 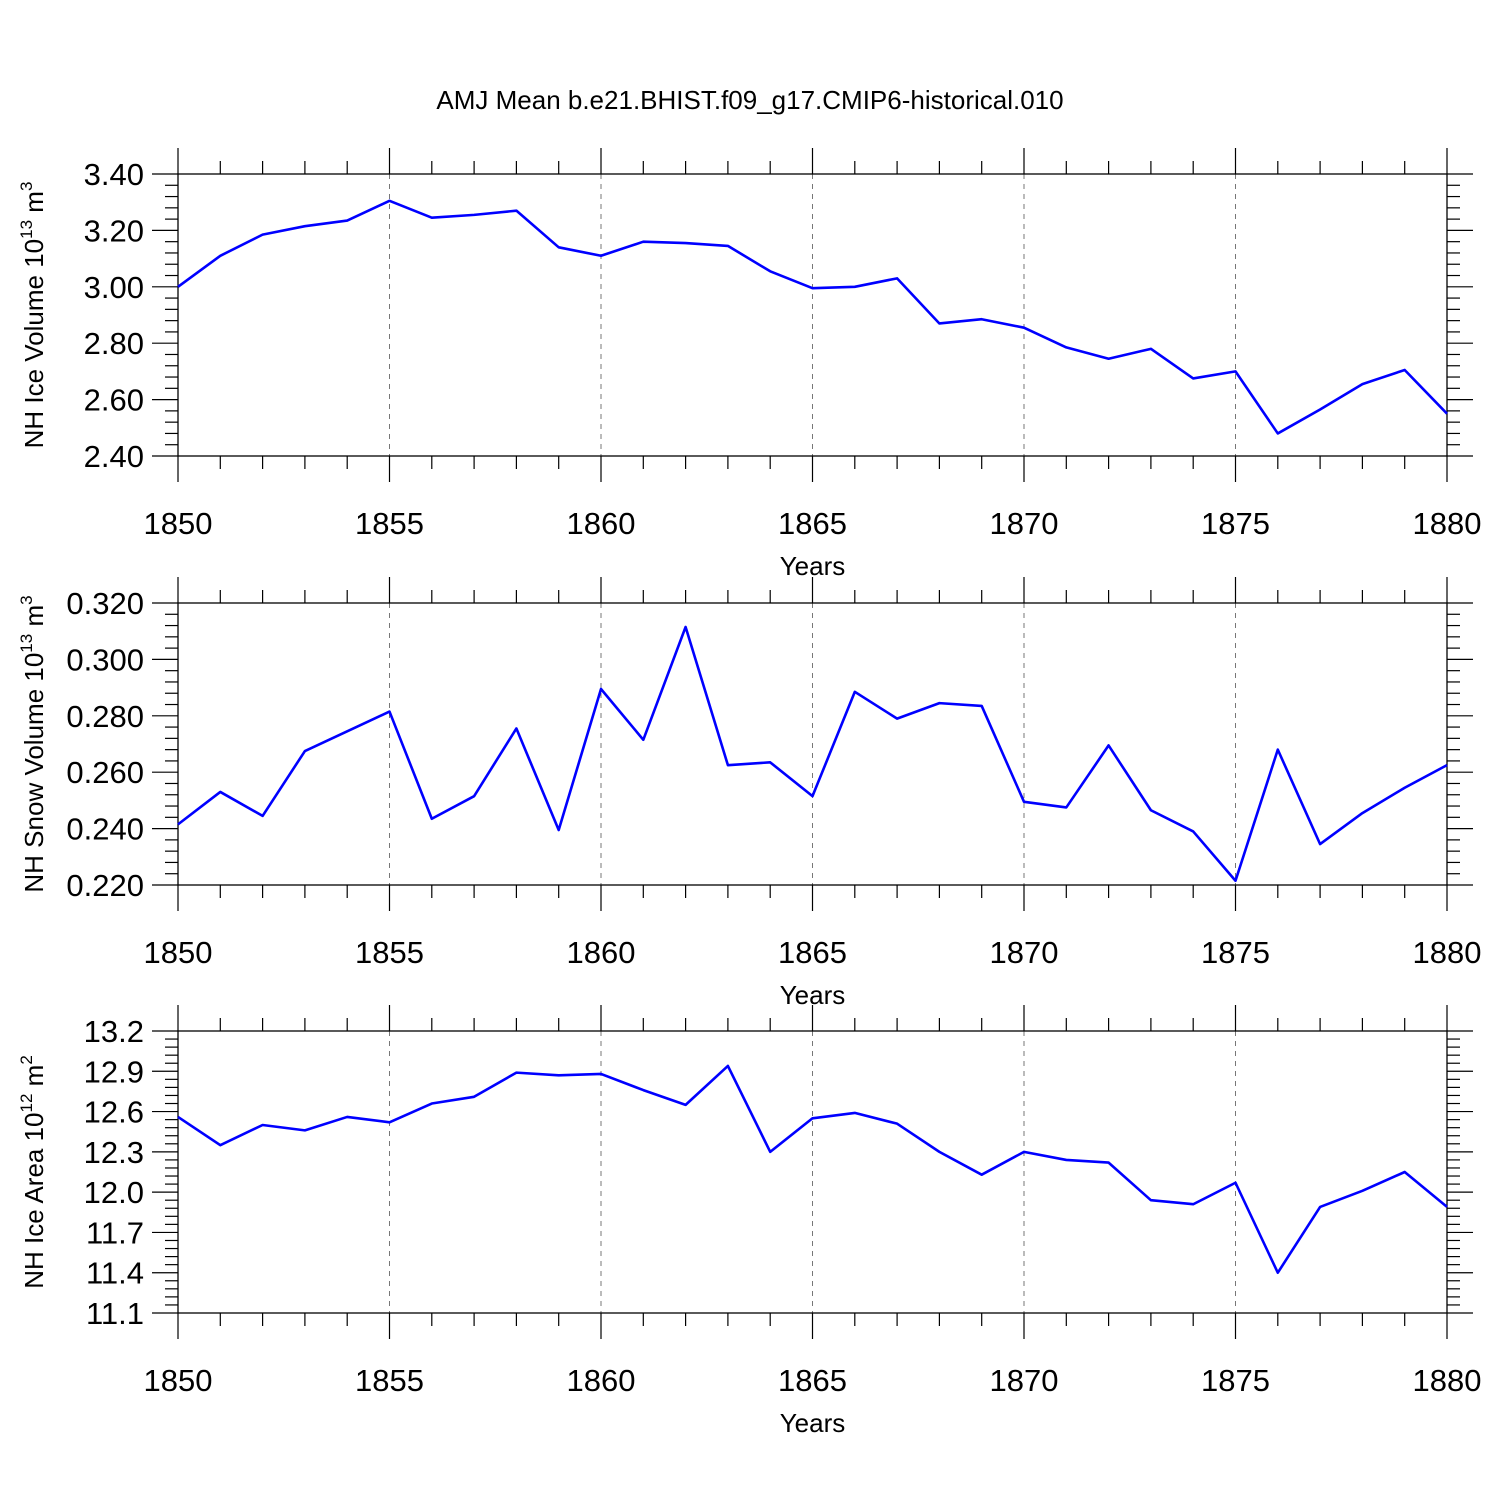 What do you see at coordinates (114, 230) in the screenshot?
I see `y-tick-label: 3.20` at bounding box center [114, 230].